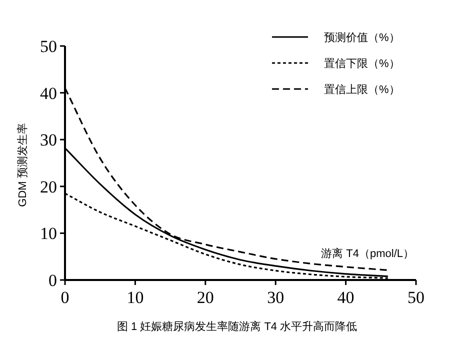 The width and height of the screenshot is (474, 341). Describe the element at coordinates (48, 46) in the screenshot. I see `y-tick-label: 50` at that location.